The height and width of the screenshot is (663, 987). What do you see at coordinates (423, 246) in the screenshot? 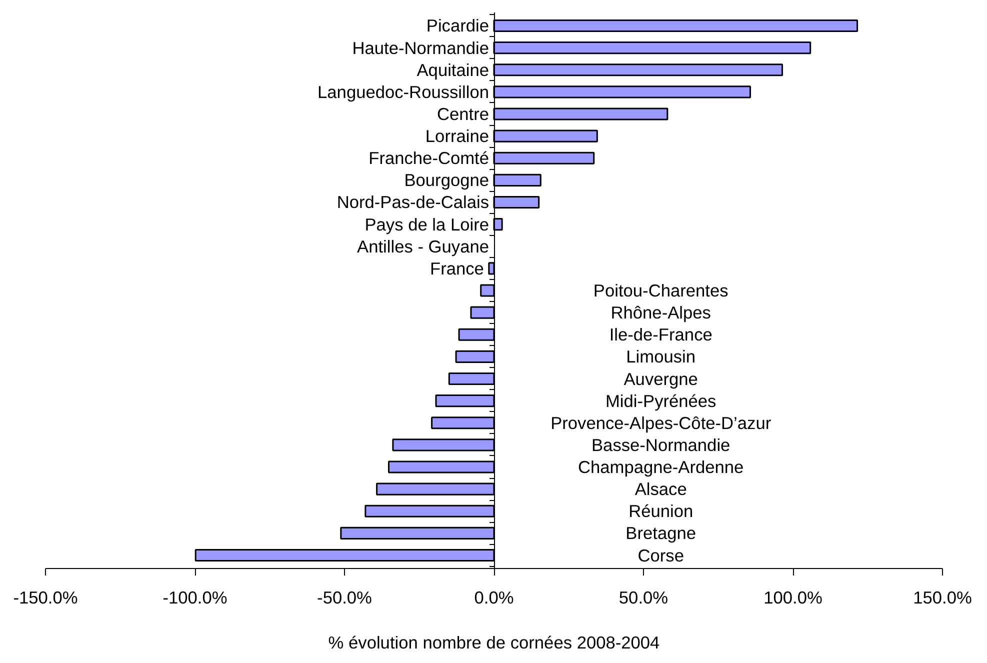
I see `y-tick-label: Antilles - Guyane` at bounding box center [423, 246].